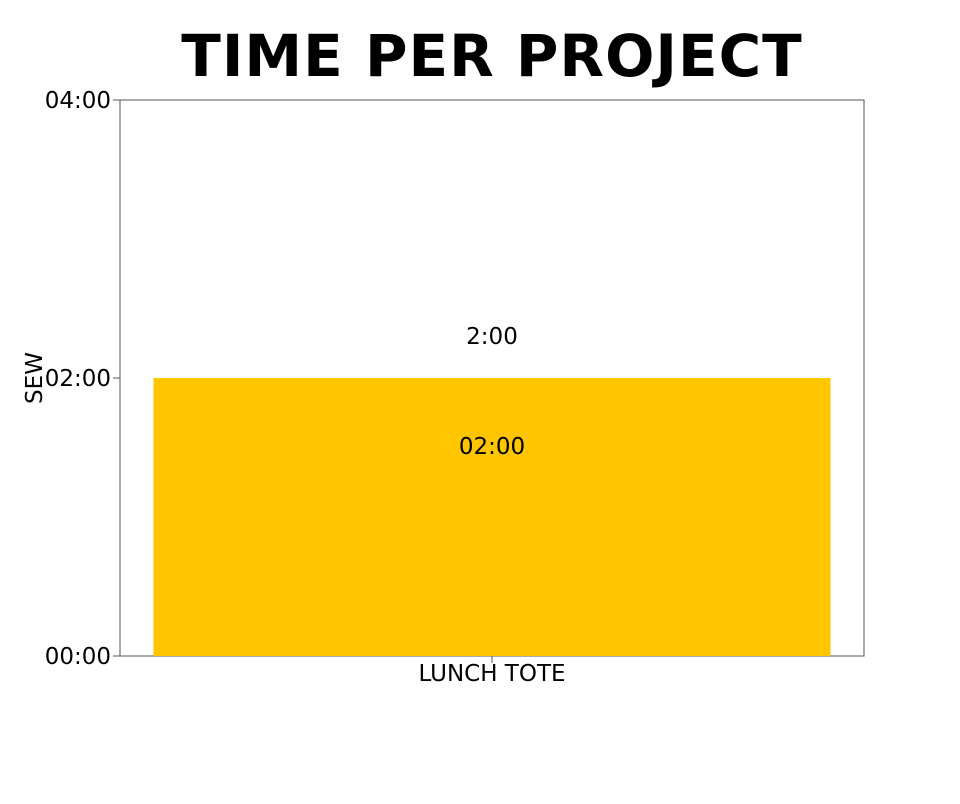  What do you see at coordinates (35, 378) in the screenshot?
I see `y-axis-label: SEW` at bounding box center [35, 378].